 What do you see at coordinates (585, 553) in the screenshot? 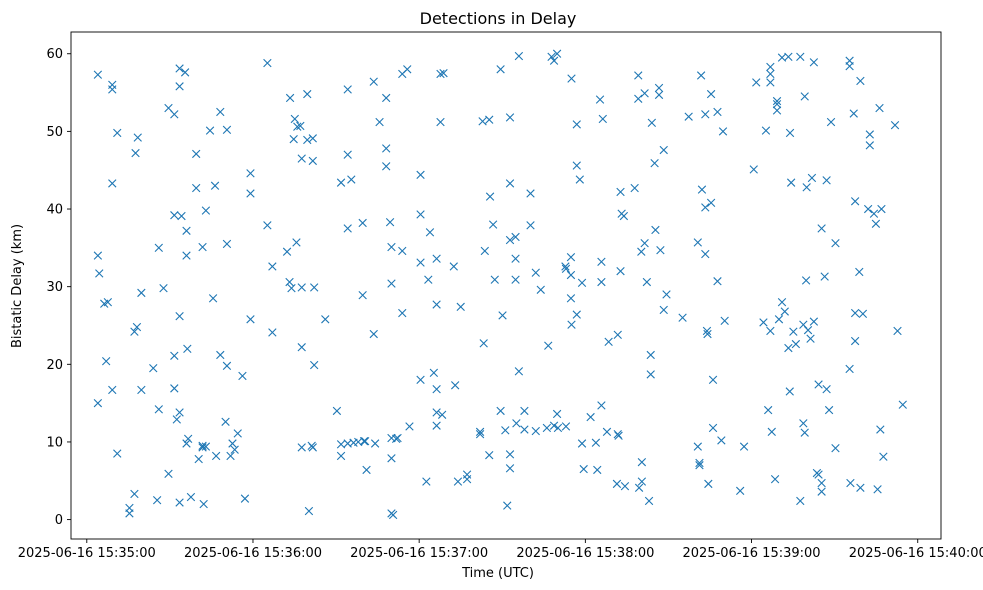
I see `x-tick-label: 2025-06-16 15:38:00` at bounding box center [585, 553].